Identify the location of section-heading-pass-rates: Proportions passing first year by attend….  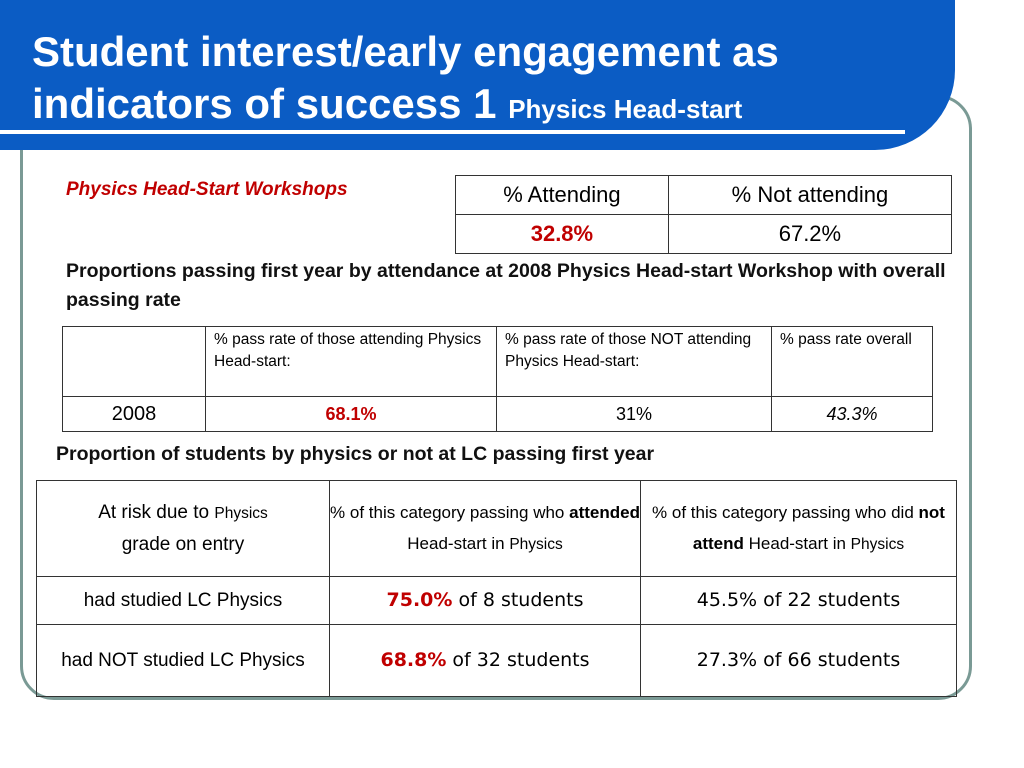
(506, 285).